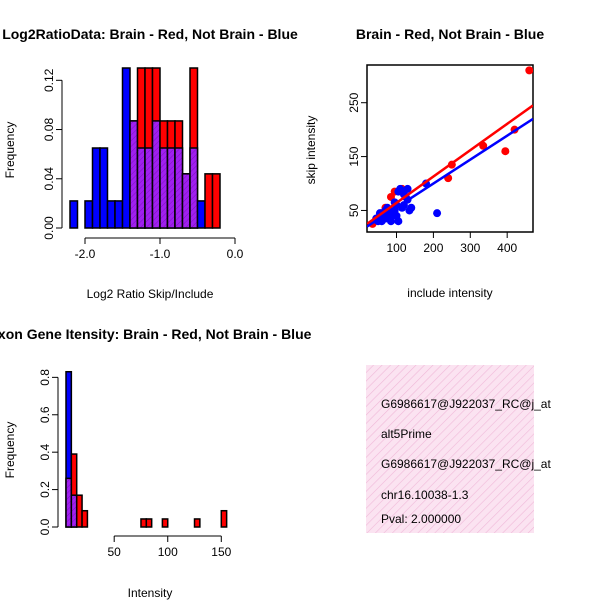  I want to click on x-axis-label: Intensity, so click(150, 593).